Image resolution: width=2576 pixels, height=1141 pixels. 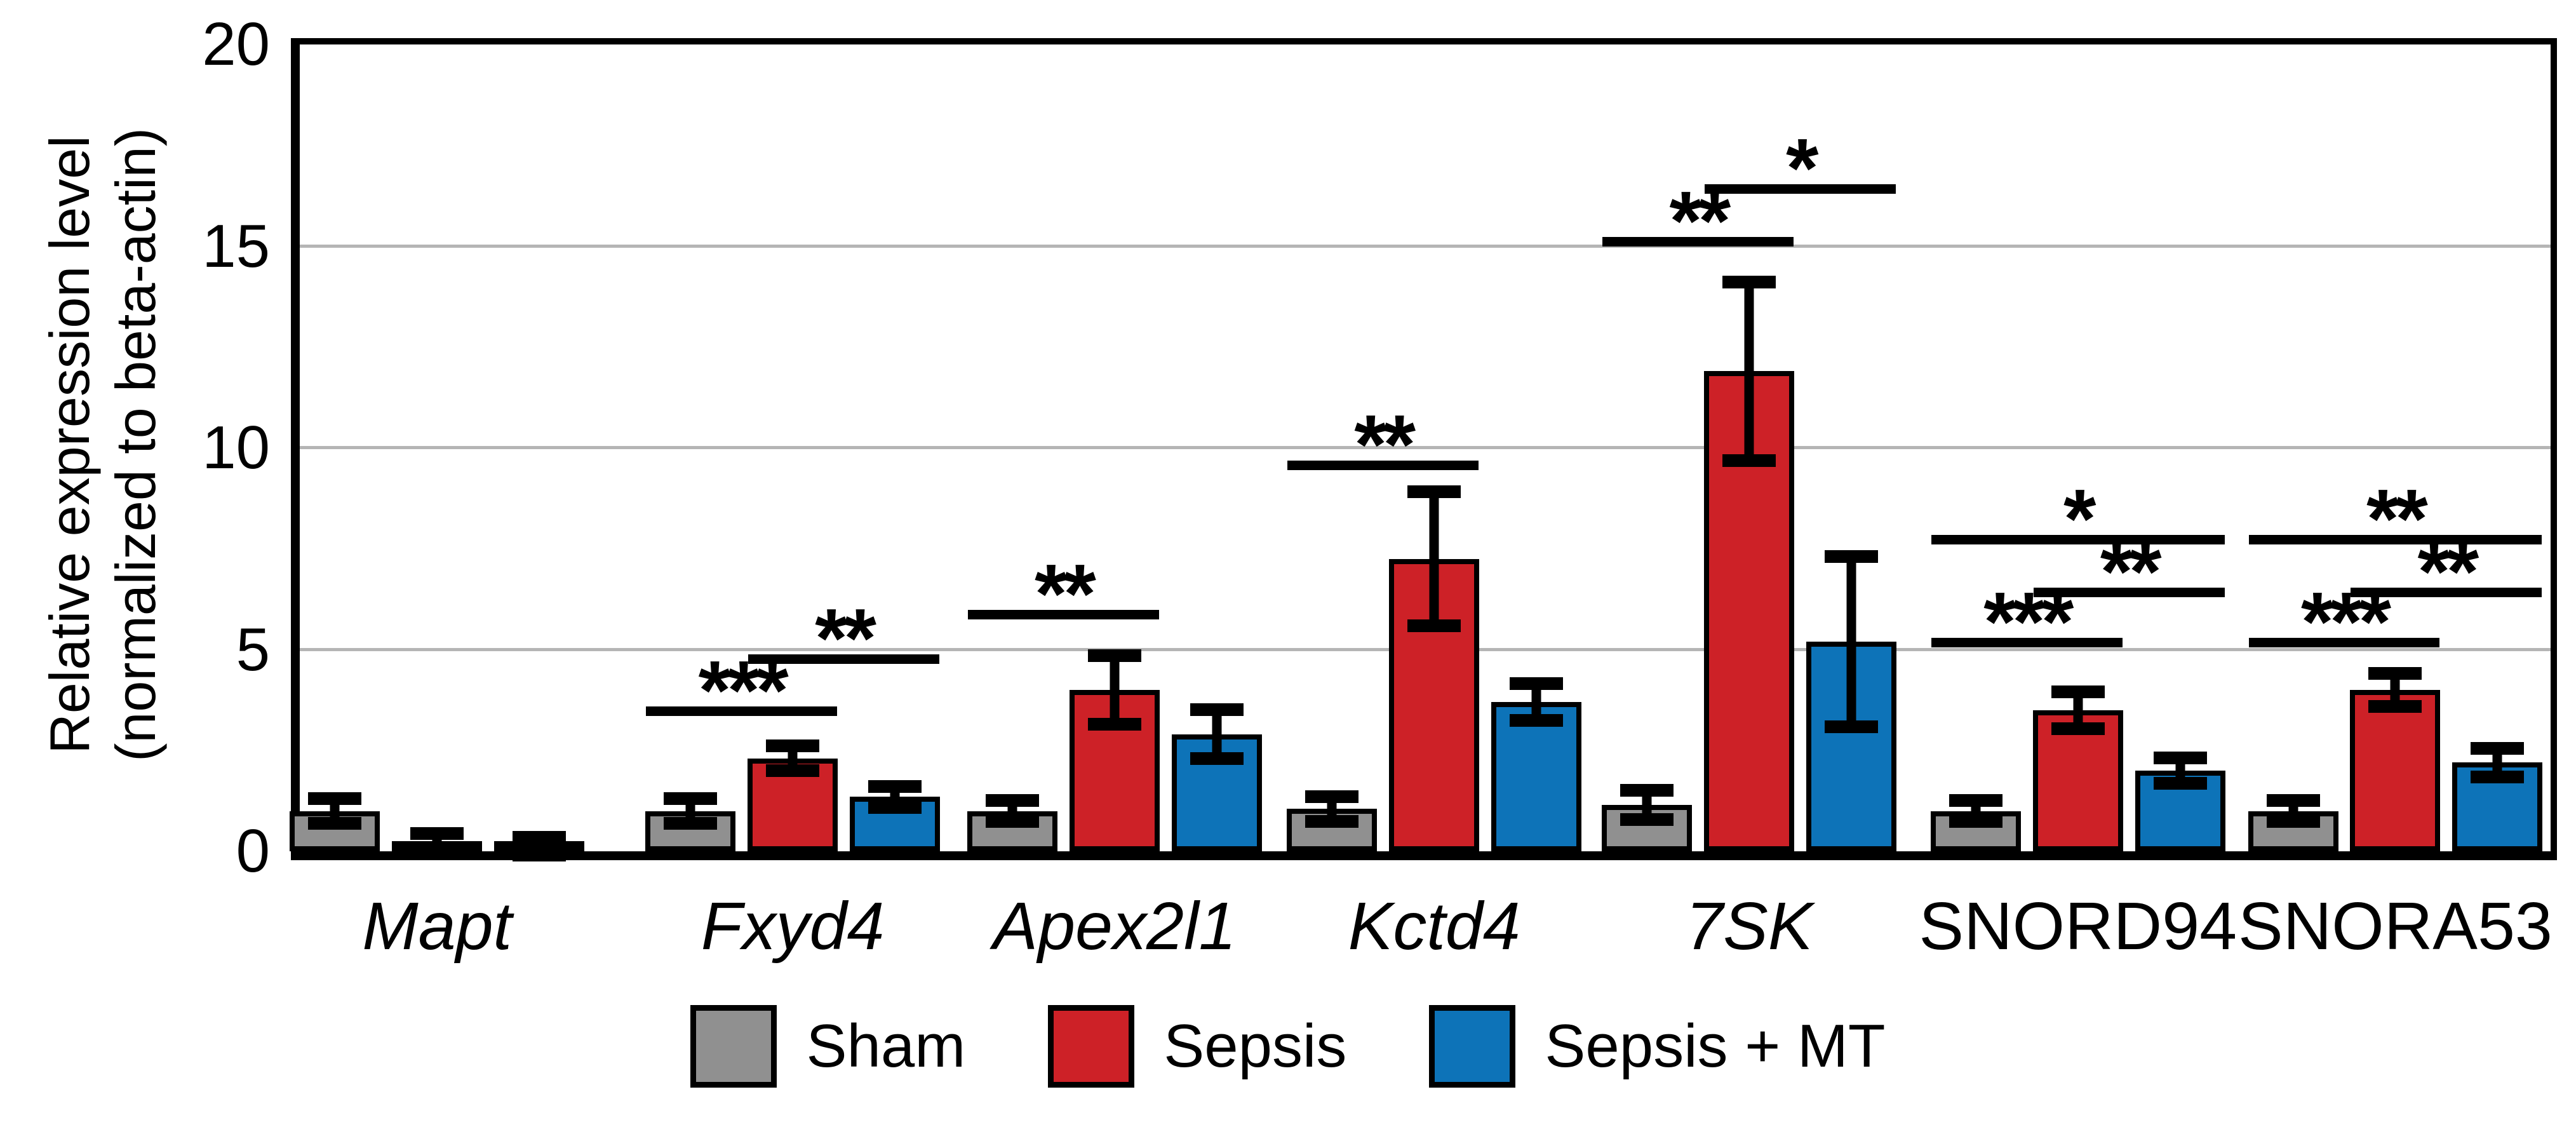 I want to click on y-tick-20: 20, so click(x=236, y=44).